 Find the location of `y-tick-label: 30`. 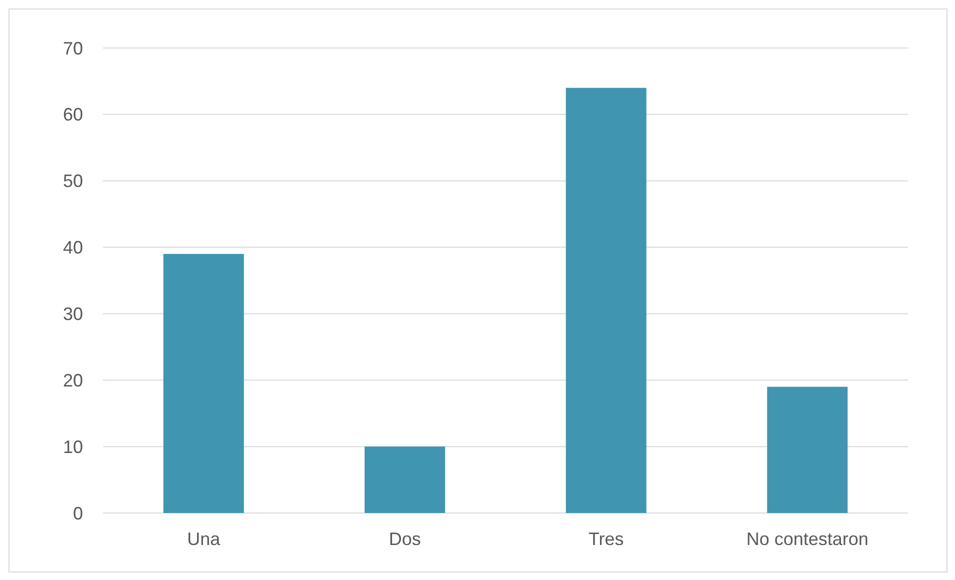

y-tick-label: 30 is located at coordinates (72, 314).